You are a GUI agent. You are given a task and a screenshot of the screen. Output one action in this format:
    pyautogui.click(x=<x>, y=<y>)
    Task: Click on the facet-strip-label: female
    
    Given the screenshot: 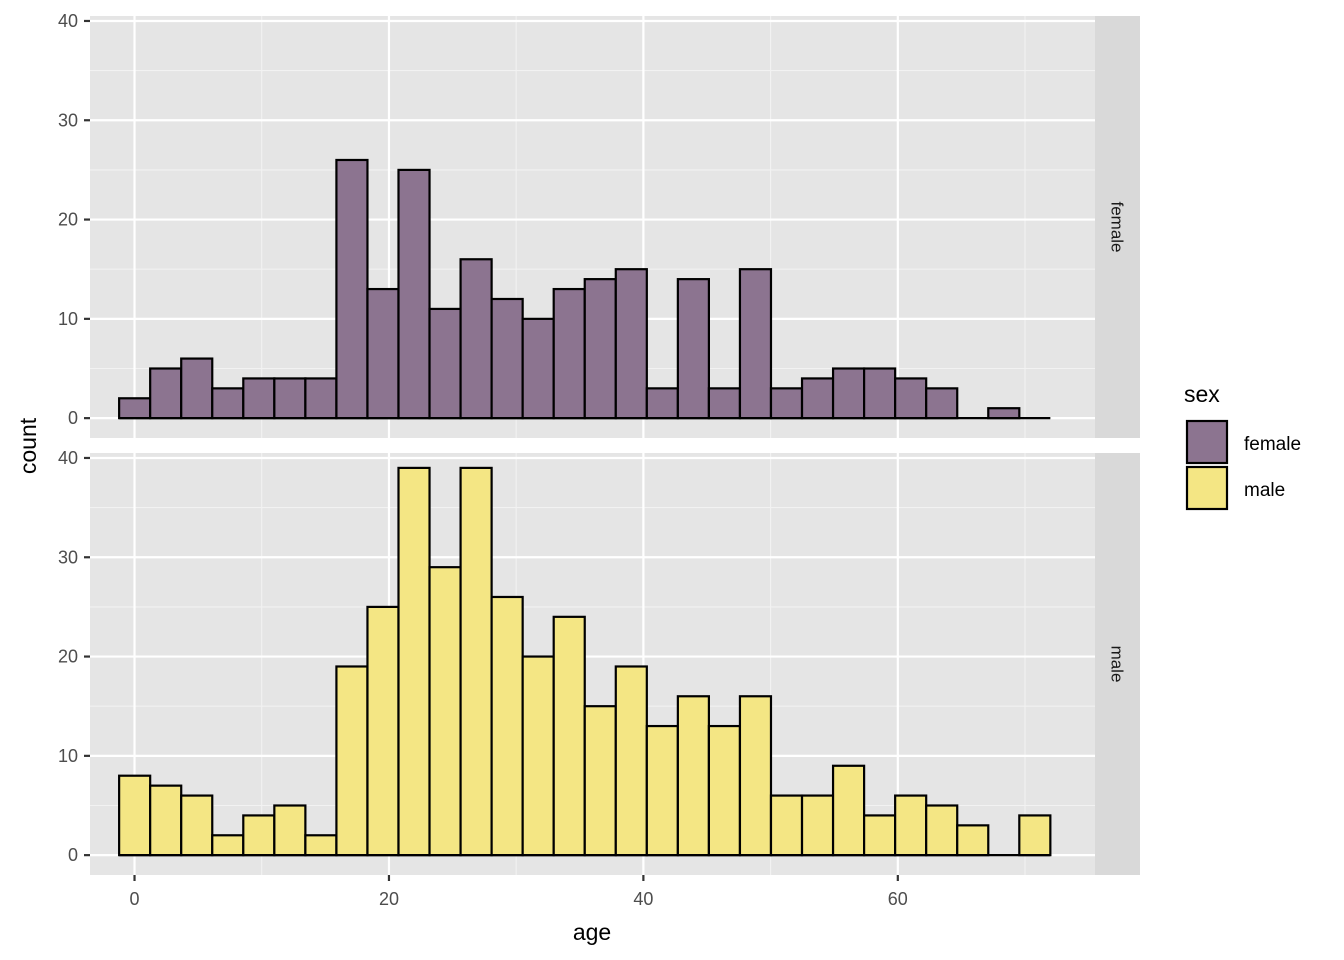 What is the action you would take?
    pyautogui.click(x=1117, y=226)
    